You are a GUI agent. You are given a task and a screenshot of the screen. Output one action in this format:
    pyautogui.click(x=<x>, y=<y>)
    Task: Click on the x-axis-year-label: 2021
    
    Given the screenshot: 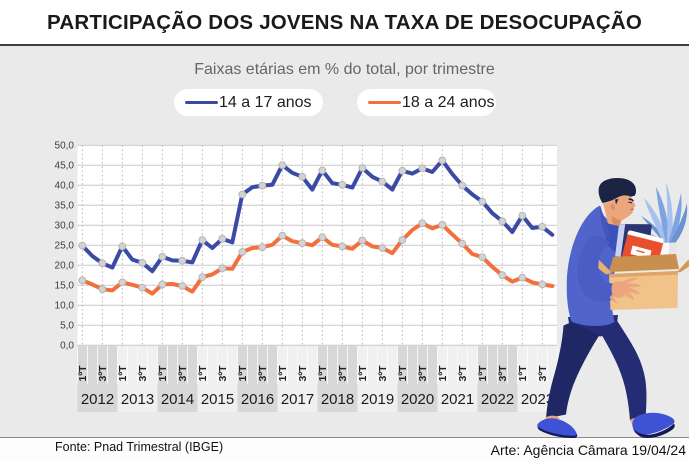 What is the action you would take?
    pyautogui.click(x=457, y=399)
    